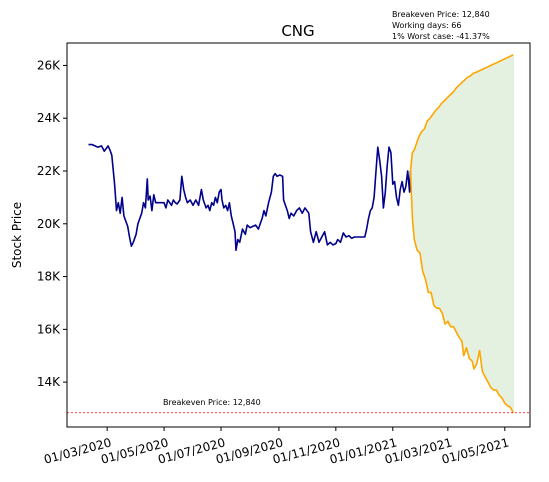 The image size is (549, 482). Describe the element at coordinates (212, 402) in the screenshot. I see `breakeven-line-label: Breakeven Price: 12,840` at that location.